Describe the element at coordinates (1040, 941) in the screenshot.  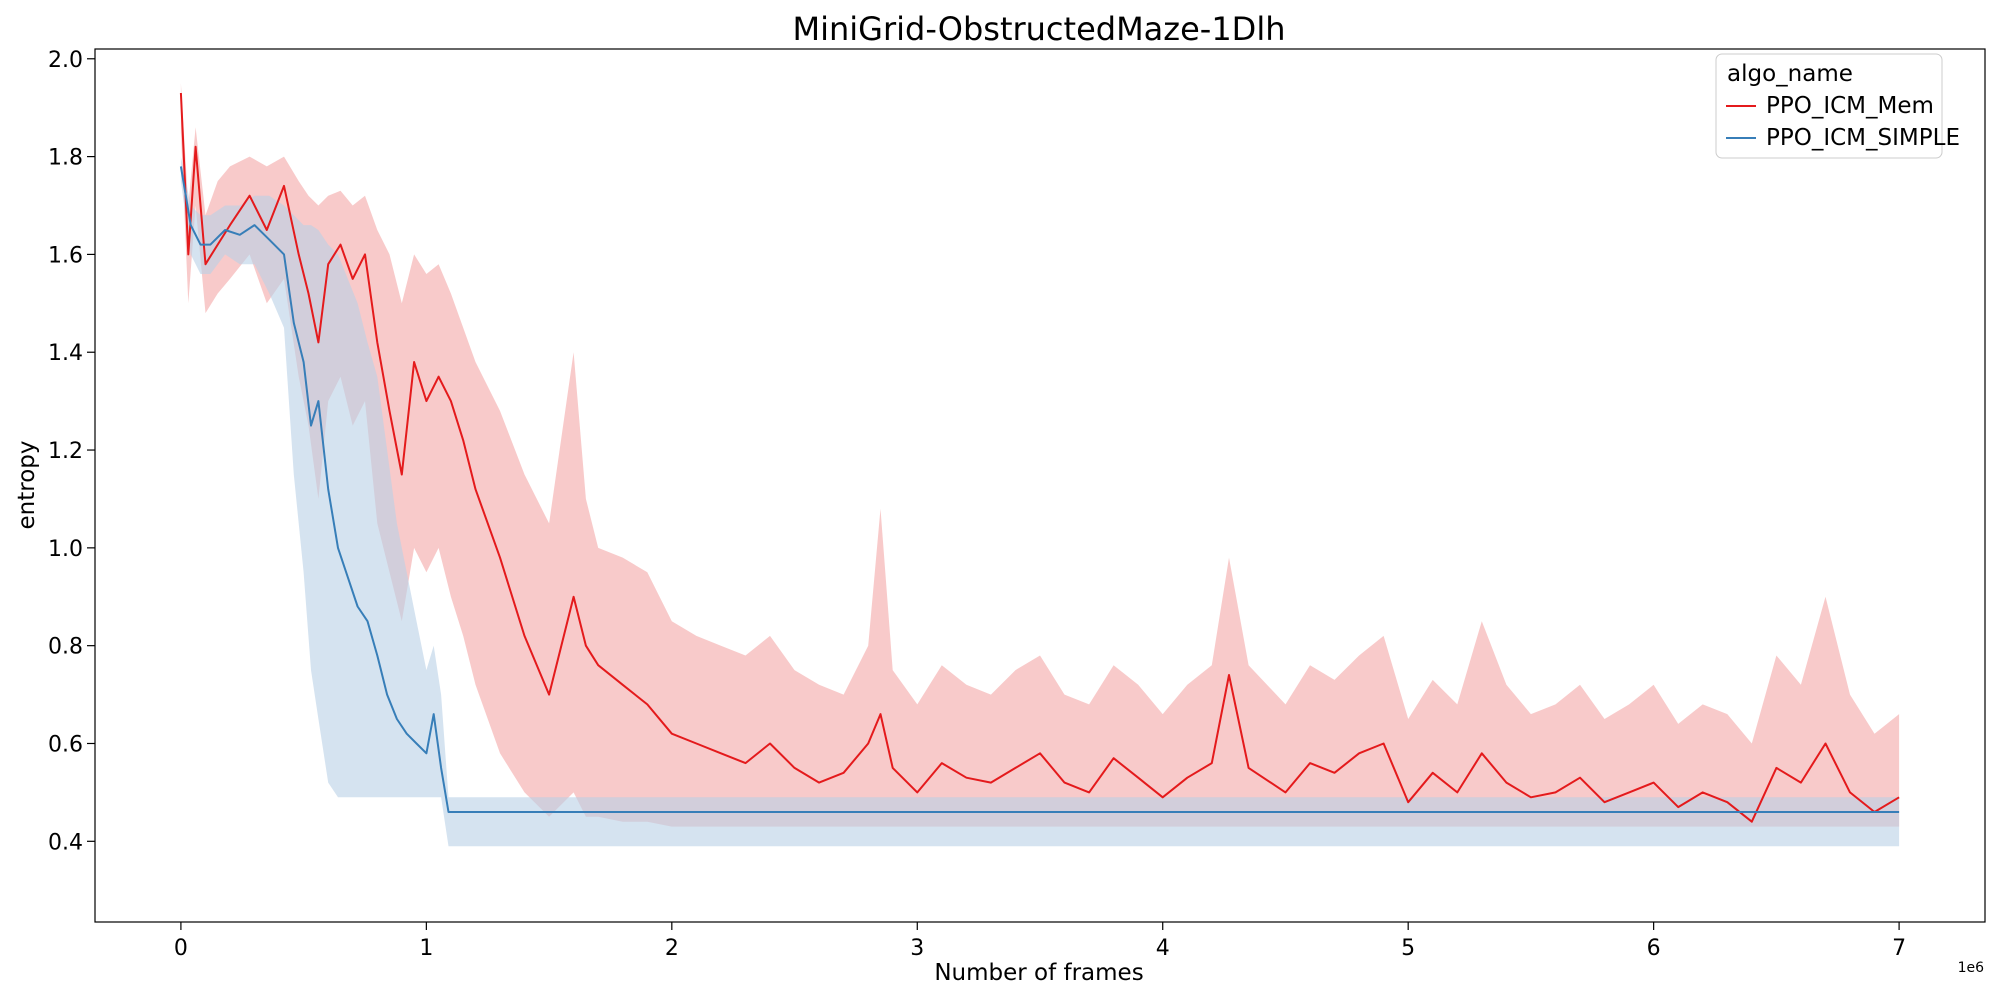
I see `x-axis: 0 1 2 3 4 5 6 7` at that location.